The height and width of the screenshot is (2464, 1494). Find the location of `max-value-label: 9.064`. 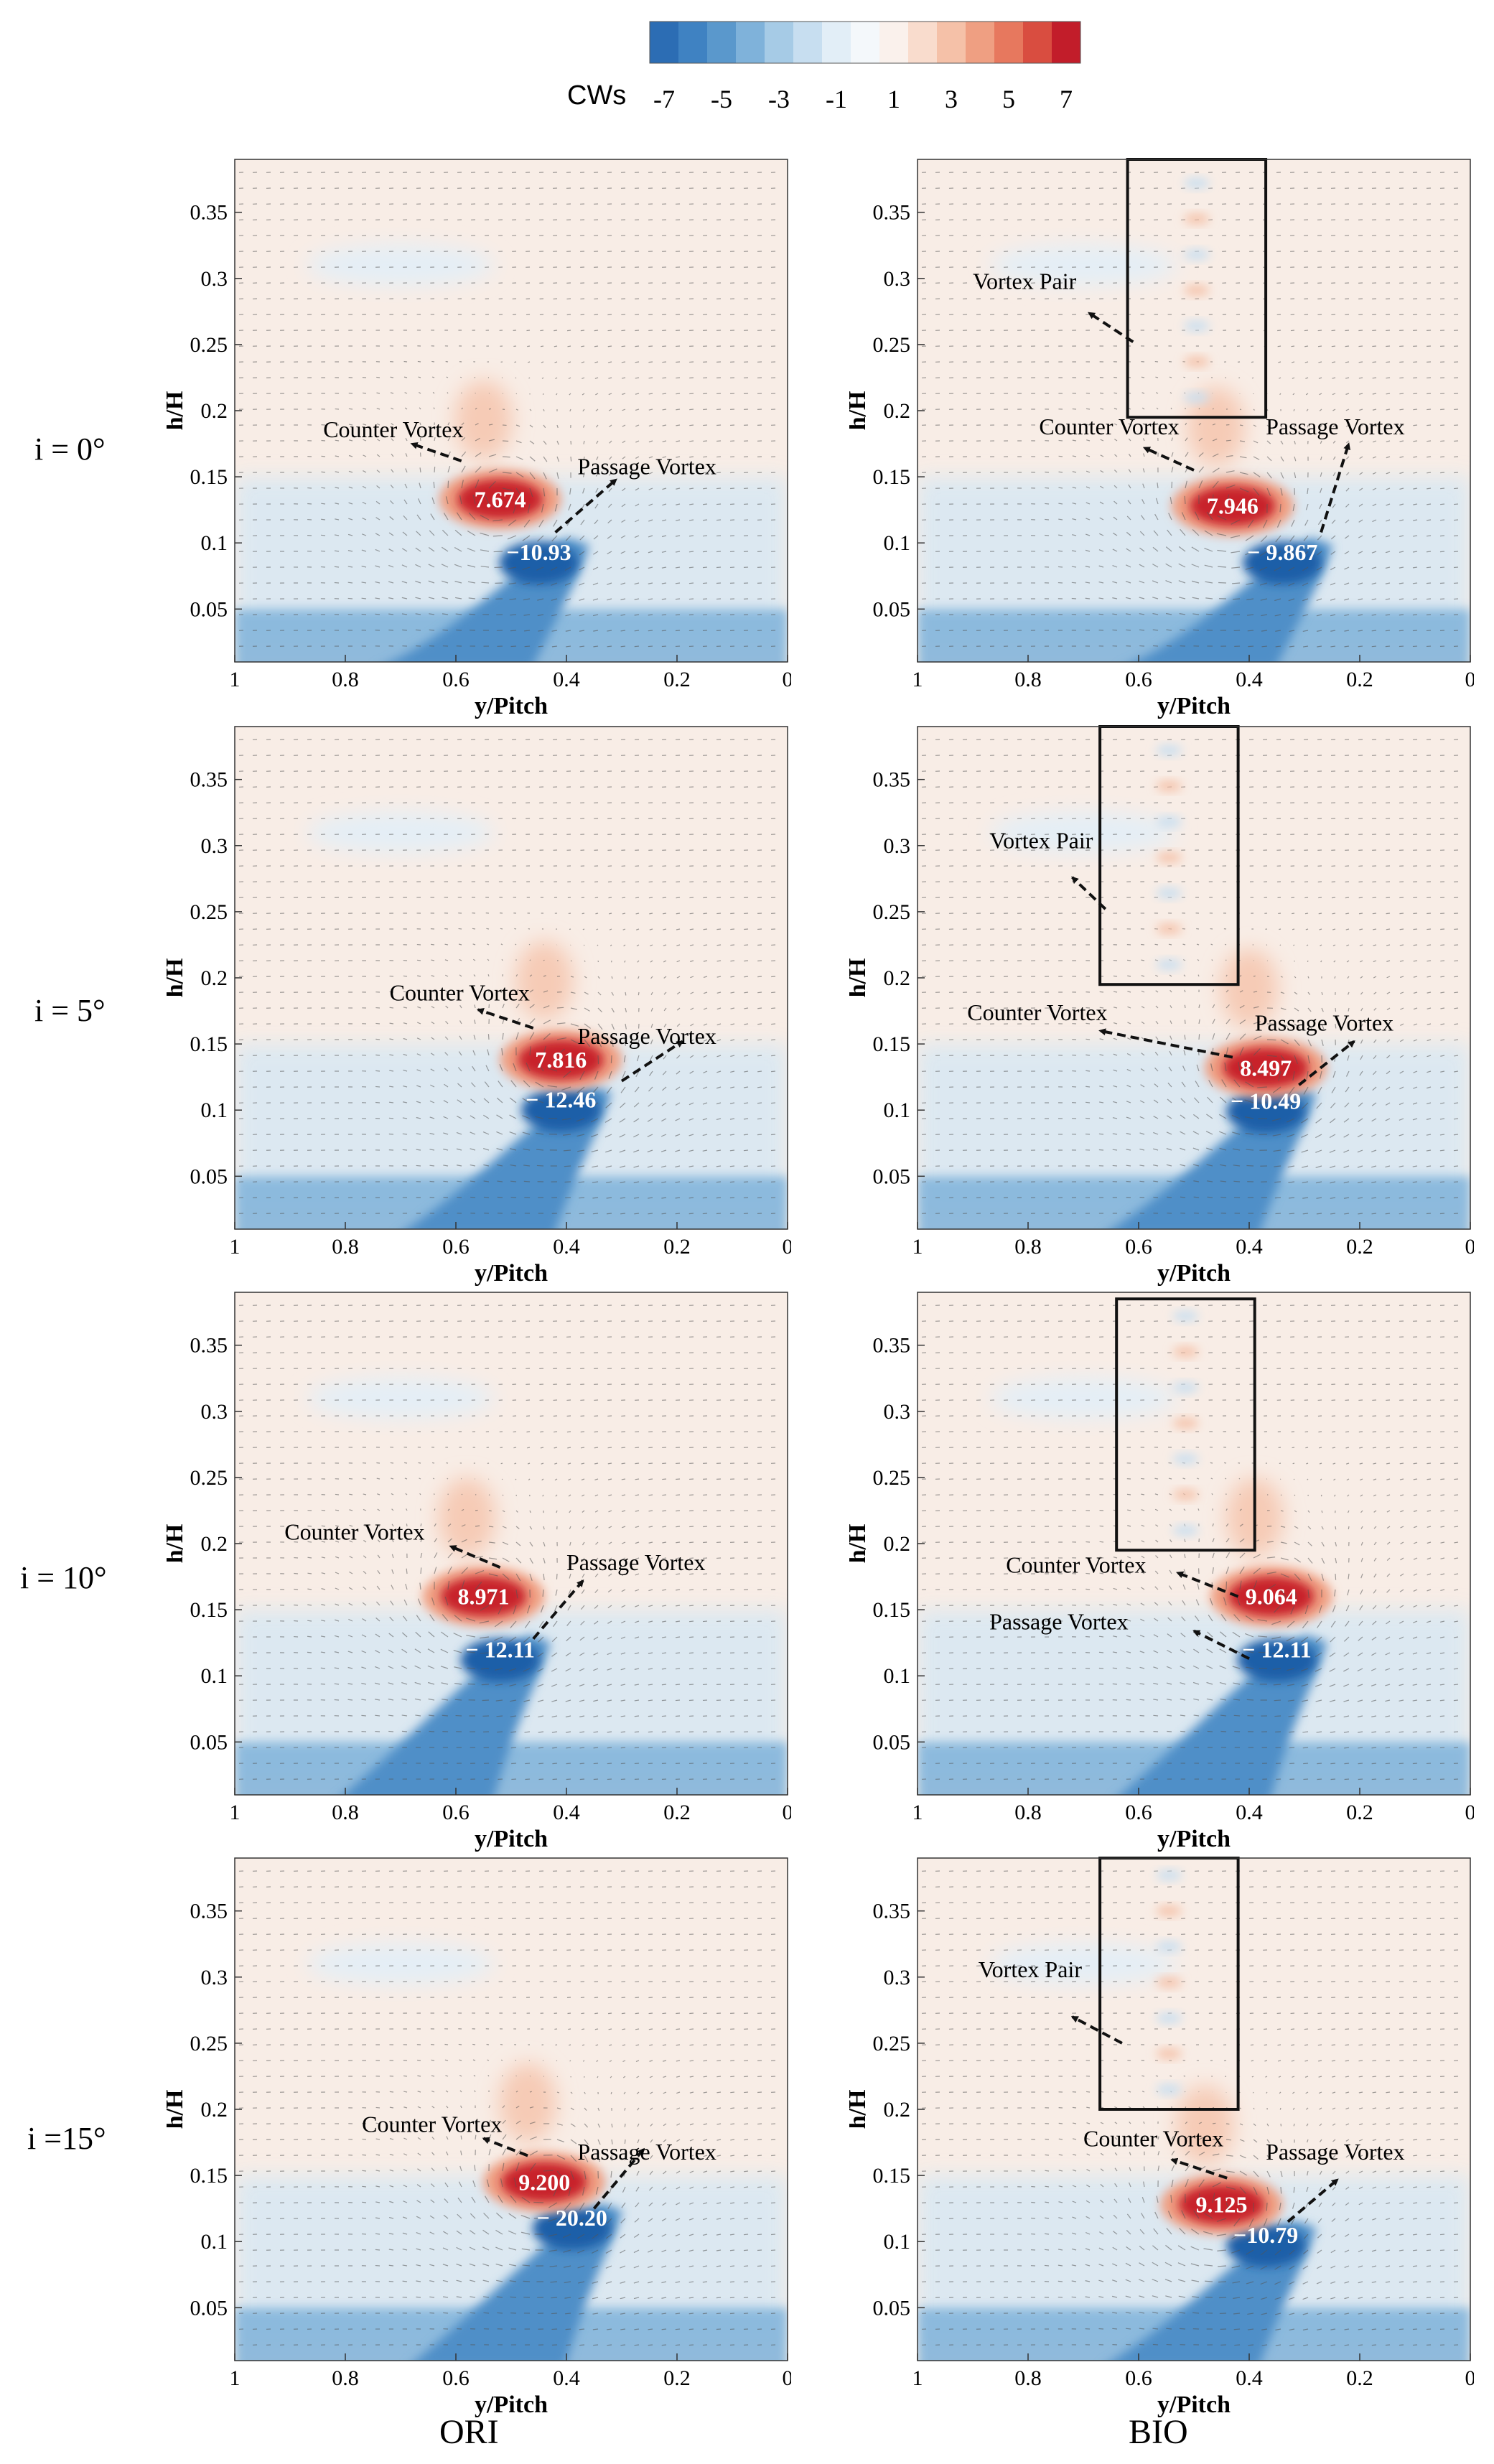

max-value-label: 9.064 is located at coordinates (1271, 1597).